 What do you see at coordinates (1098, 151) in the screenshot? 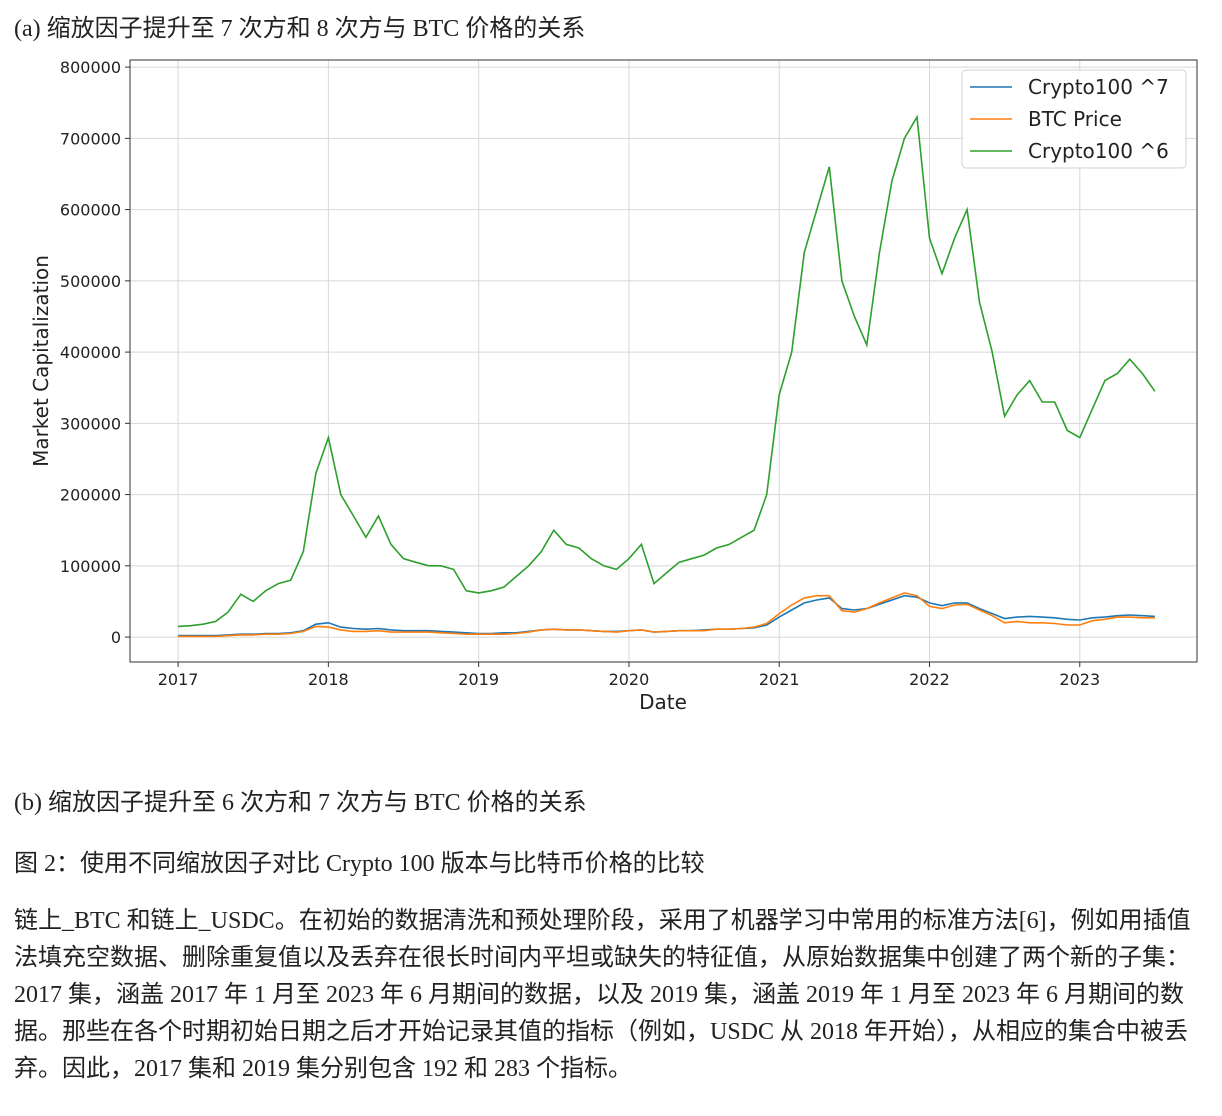
I see `legend-label: Crypto100 ^6` at bounding box center [1098, 151].